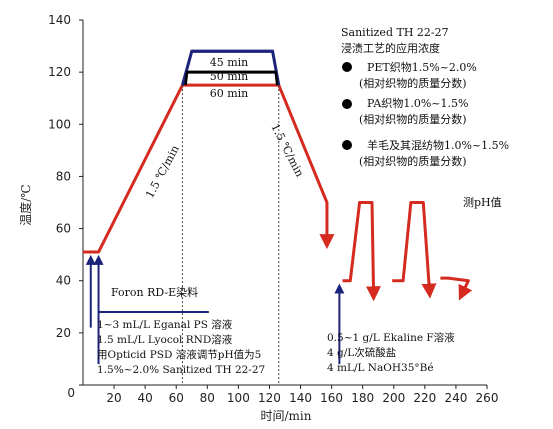 Image resolution: width=553 pixels, height=429 pixels. I want to click on legend-line-7: 羊毛及其混纺物1.0%~1.5%, so click(438, 145).